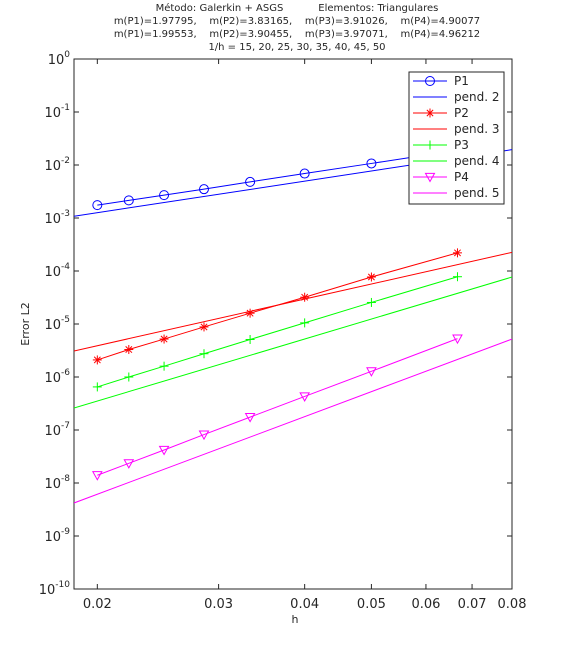  Describe the element at coordinates (461, 113) in the screenshot. I see `legend-label: P2` at that location.